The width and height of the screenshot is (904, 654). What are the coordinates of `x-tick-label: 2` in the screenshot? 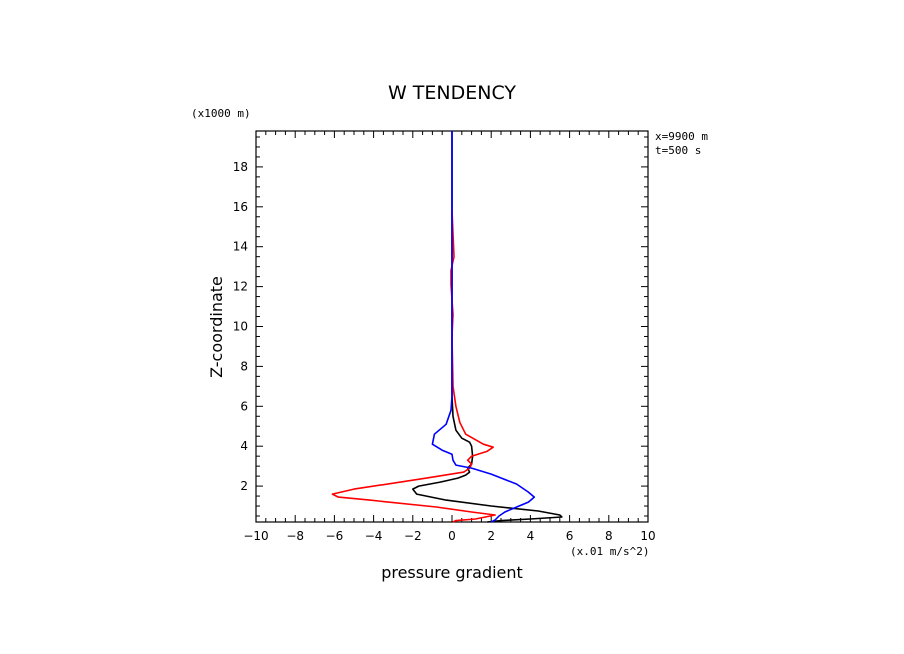 It's located at (491, 536).